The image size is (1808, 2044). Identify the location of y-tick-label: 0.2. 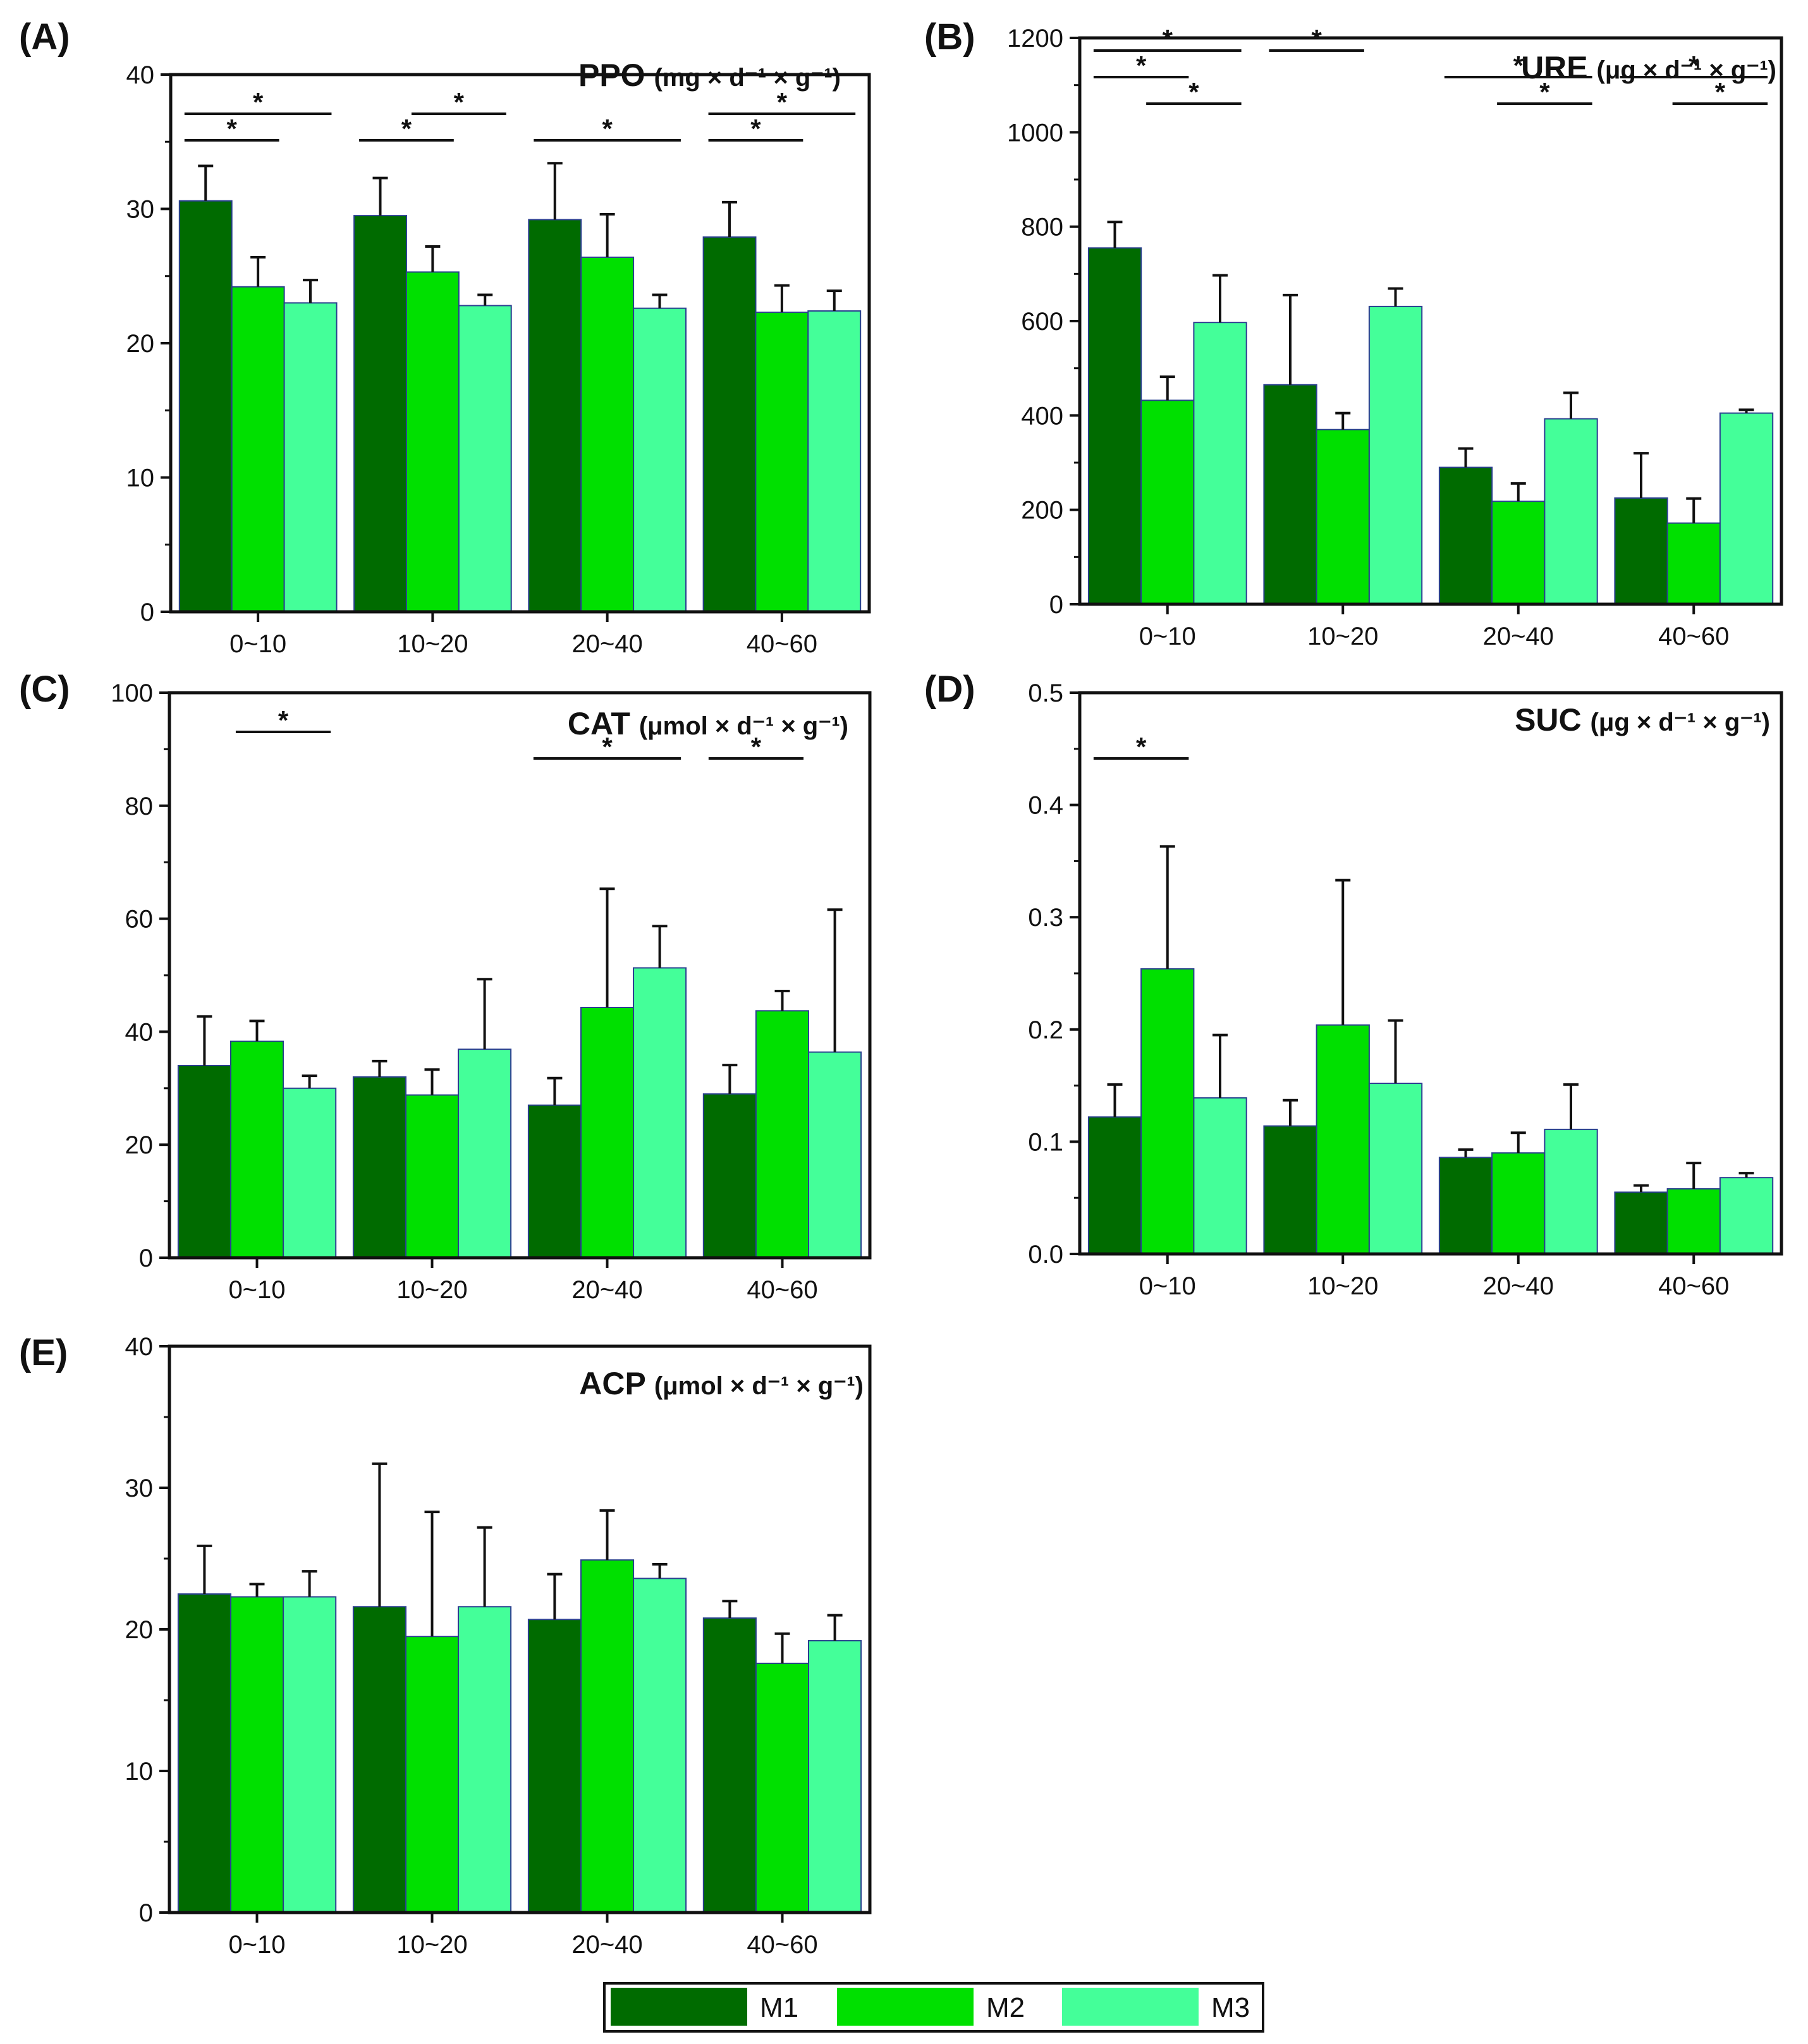
(1045, 1030).